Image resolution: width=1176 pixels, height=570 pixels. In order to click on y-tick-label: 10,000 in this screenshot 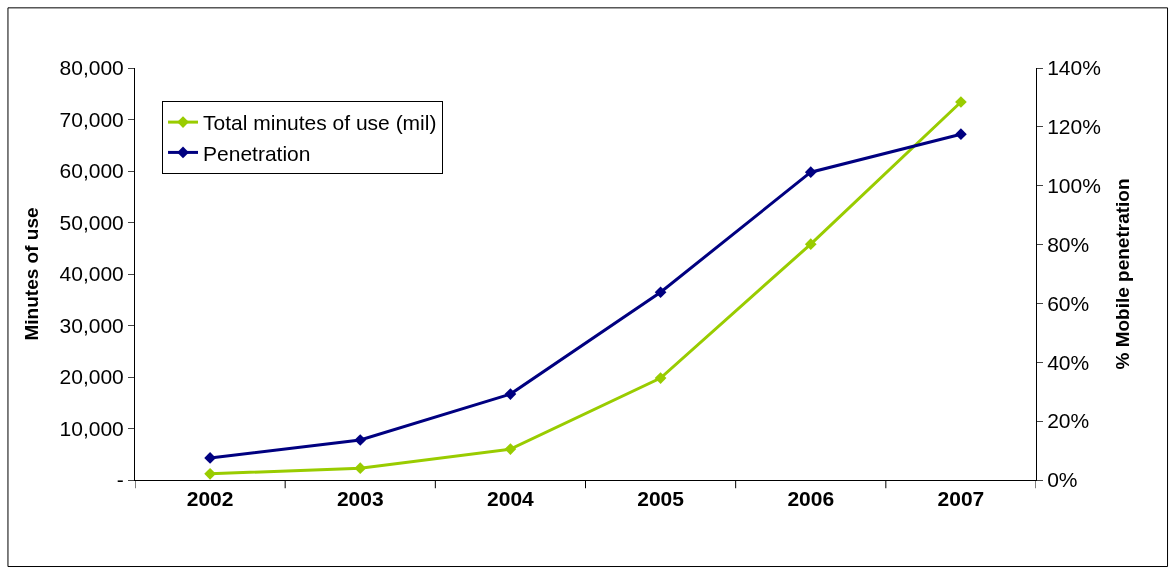, I will do `click(91, 428)`.